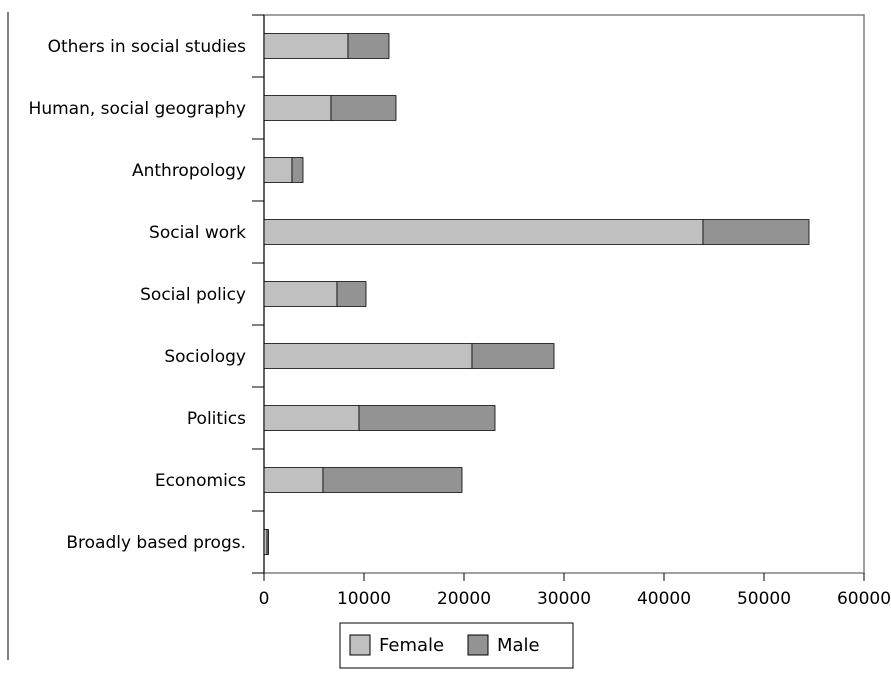  What do you see at coordinates (518, 645) in the screenshot?
I see `legend-label-male: Male` at bounding box center [518, 645].